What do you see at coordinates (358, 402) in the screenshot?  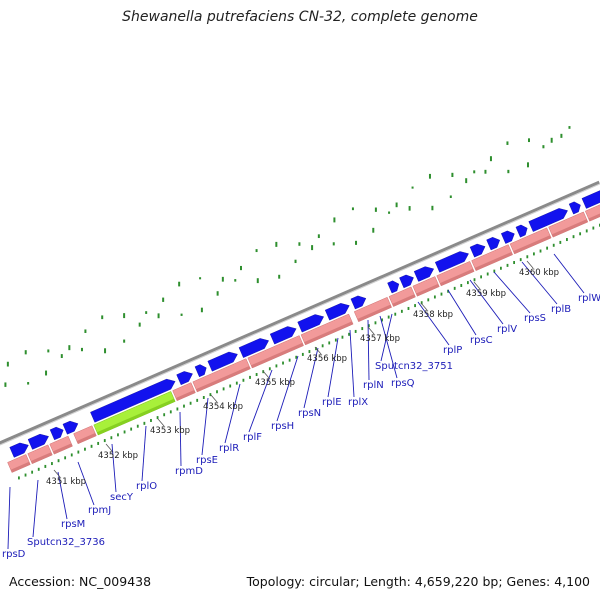 I see `gene-label: rplX` at bounding box center [358, 402].